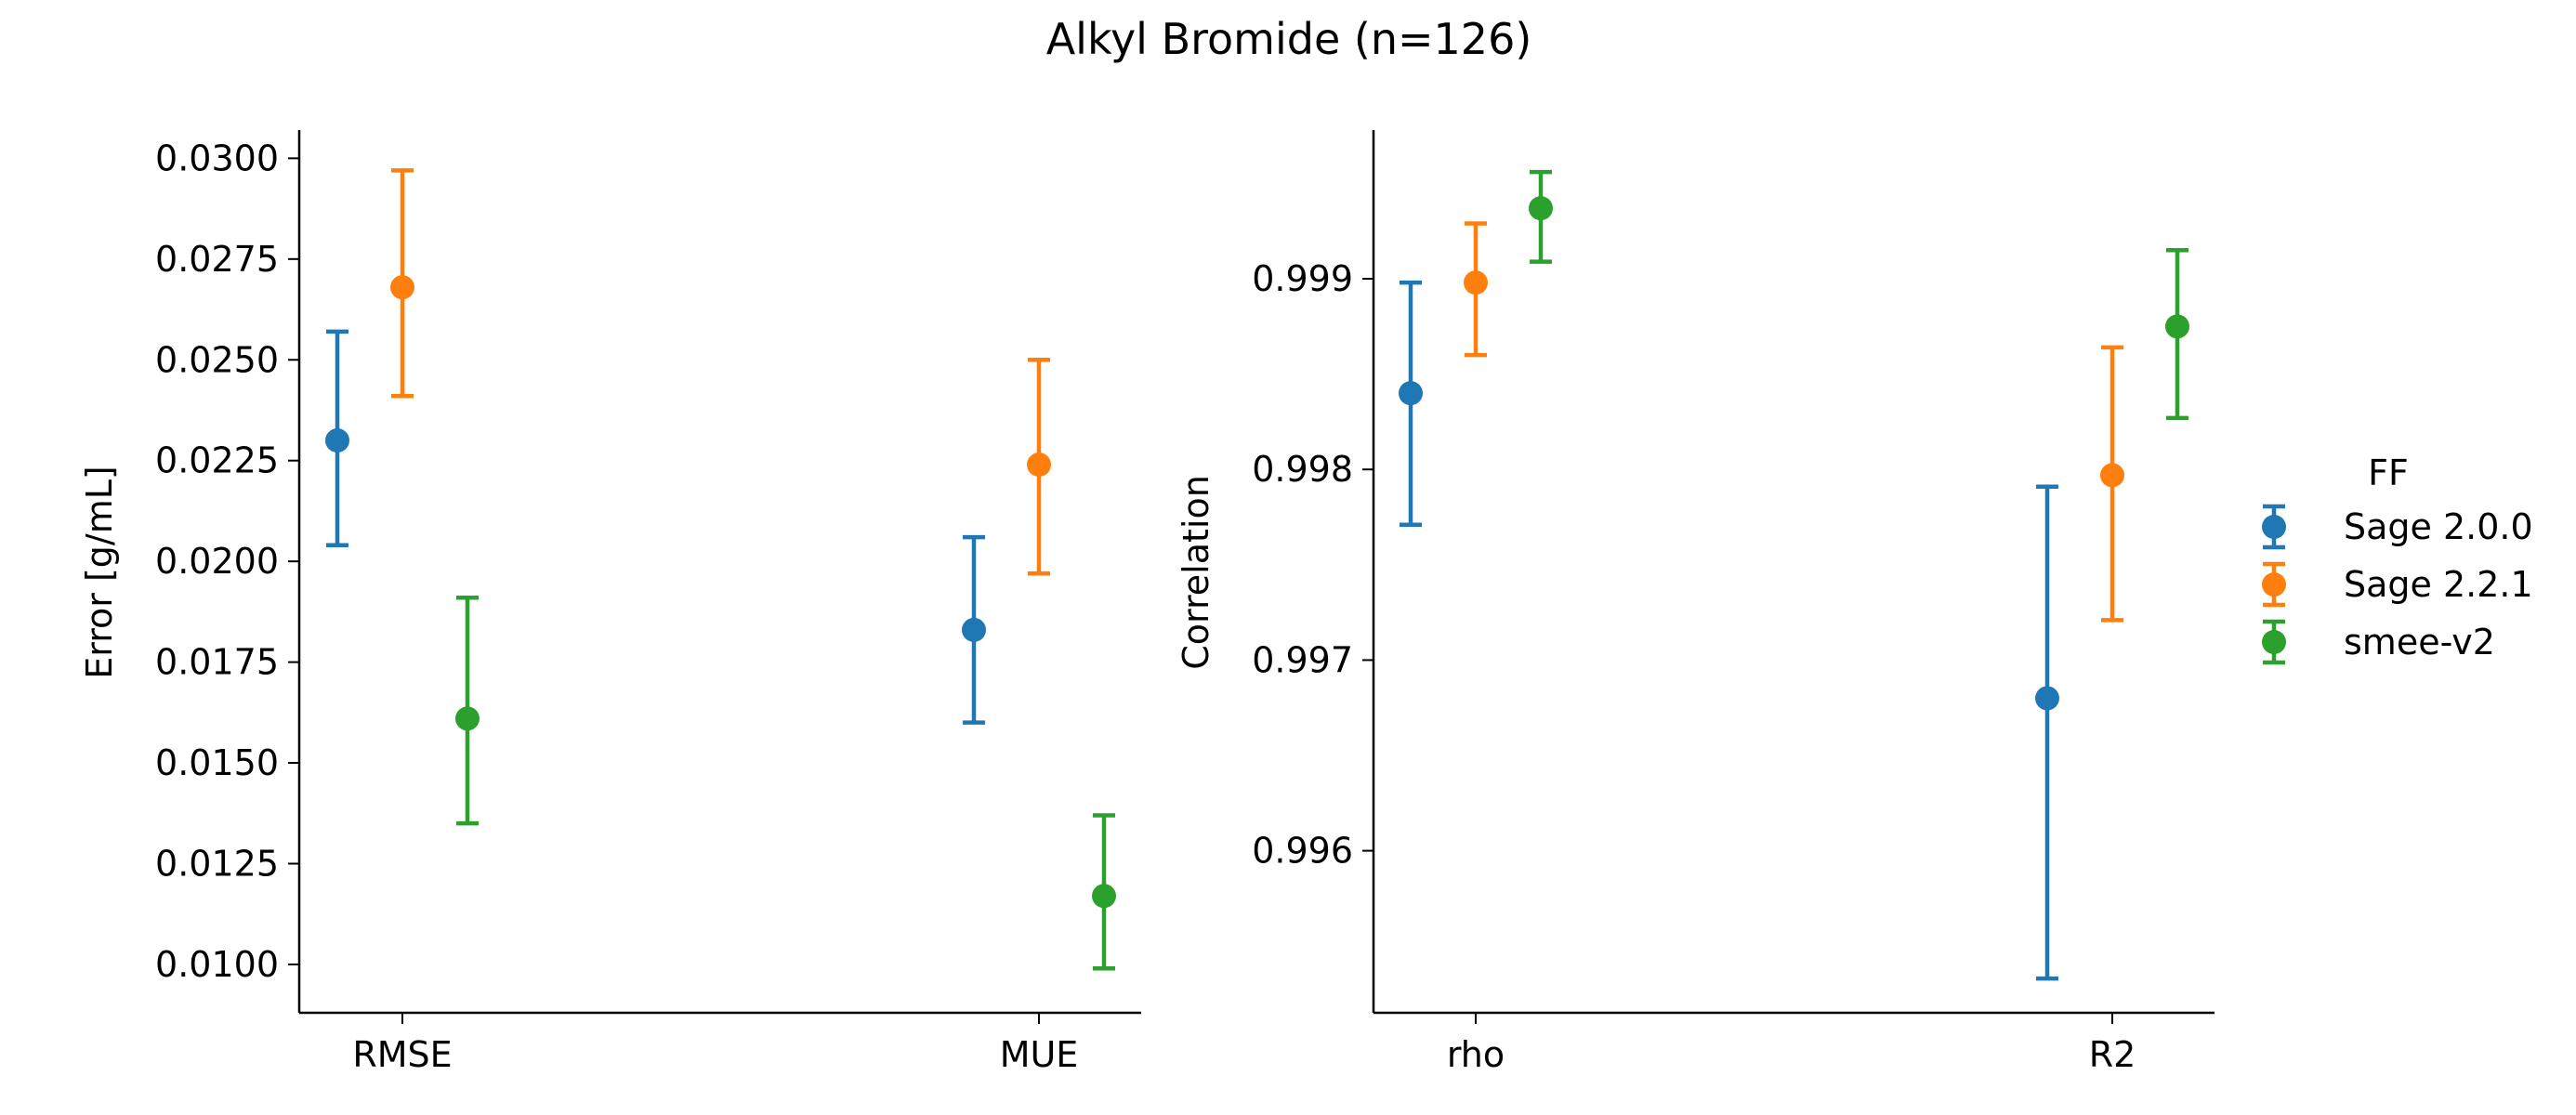  I want to click on y-tick-label: 0.0275, so click(217, 259).